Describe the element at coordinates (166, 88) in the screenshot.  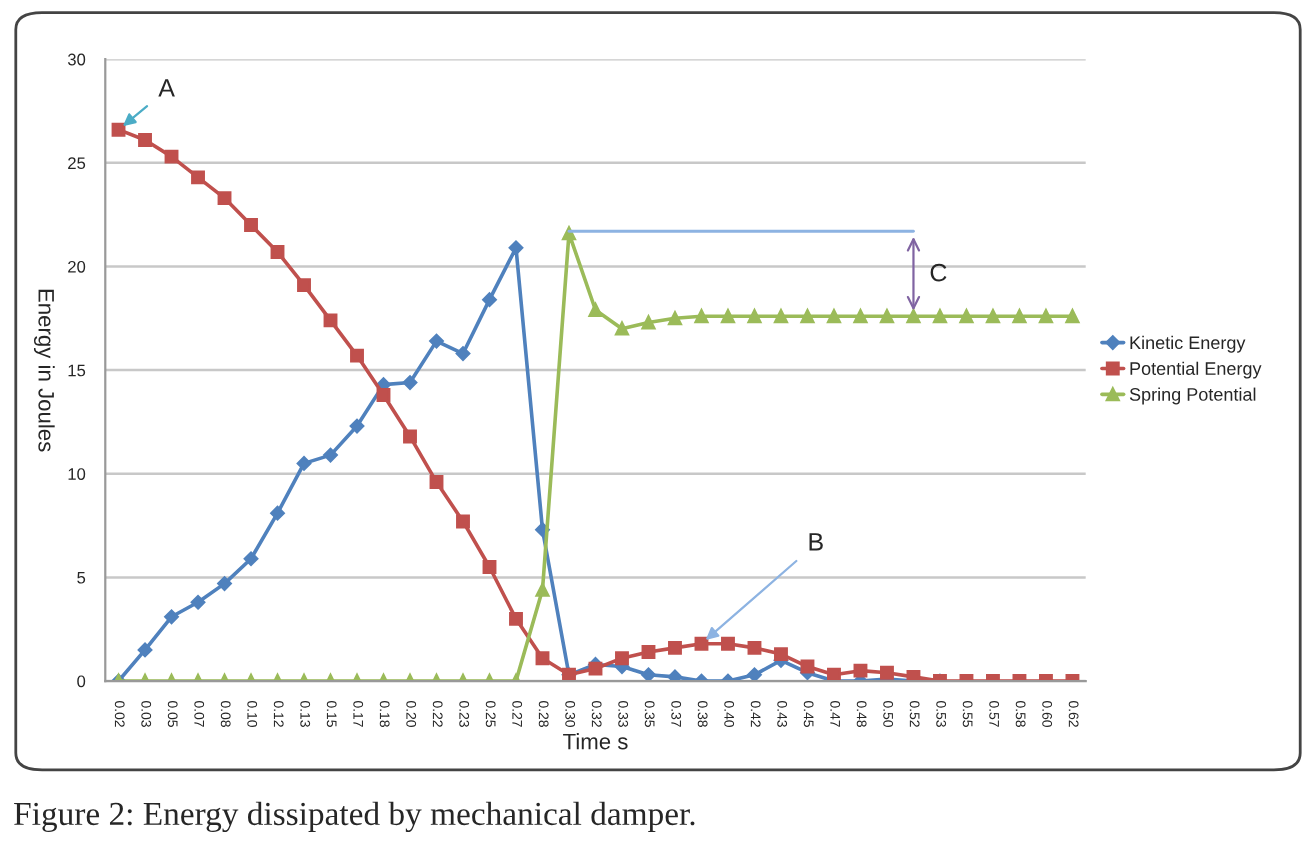
I see `annotation: A` at that location.